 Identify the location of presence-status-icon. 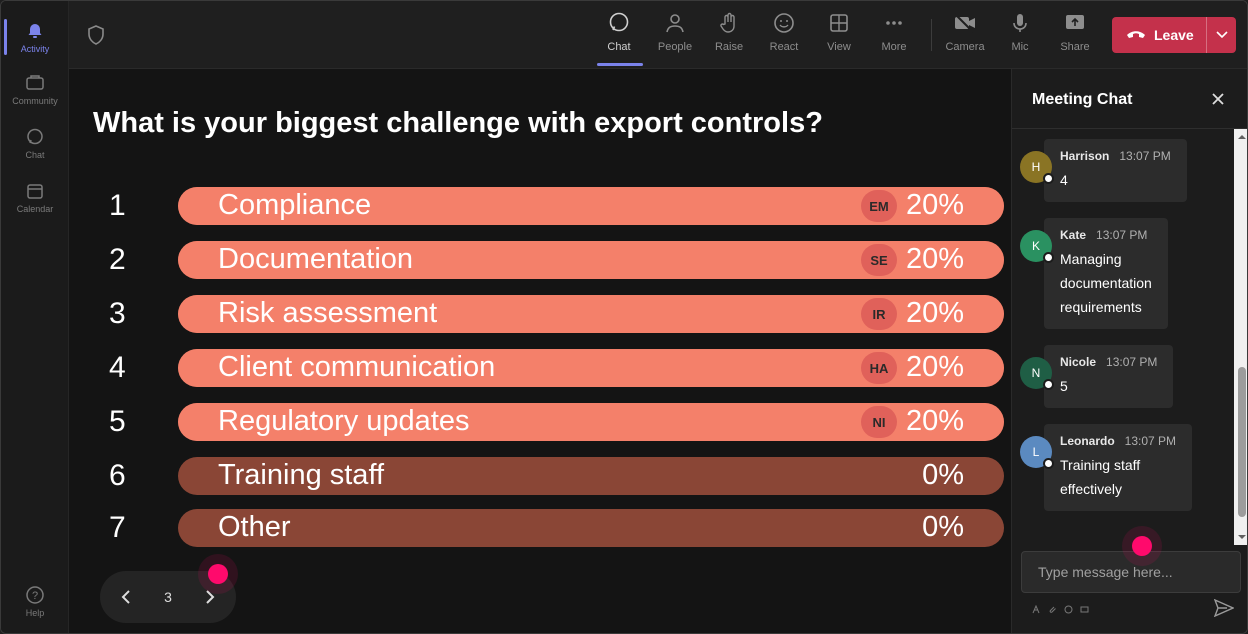
(1048, 178).